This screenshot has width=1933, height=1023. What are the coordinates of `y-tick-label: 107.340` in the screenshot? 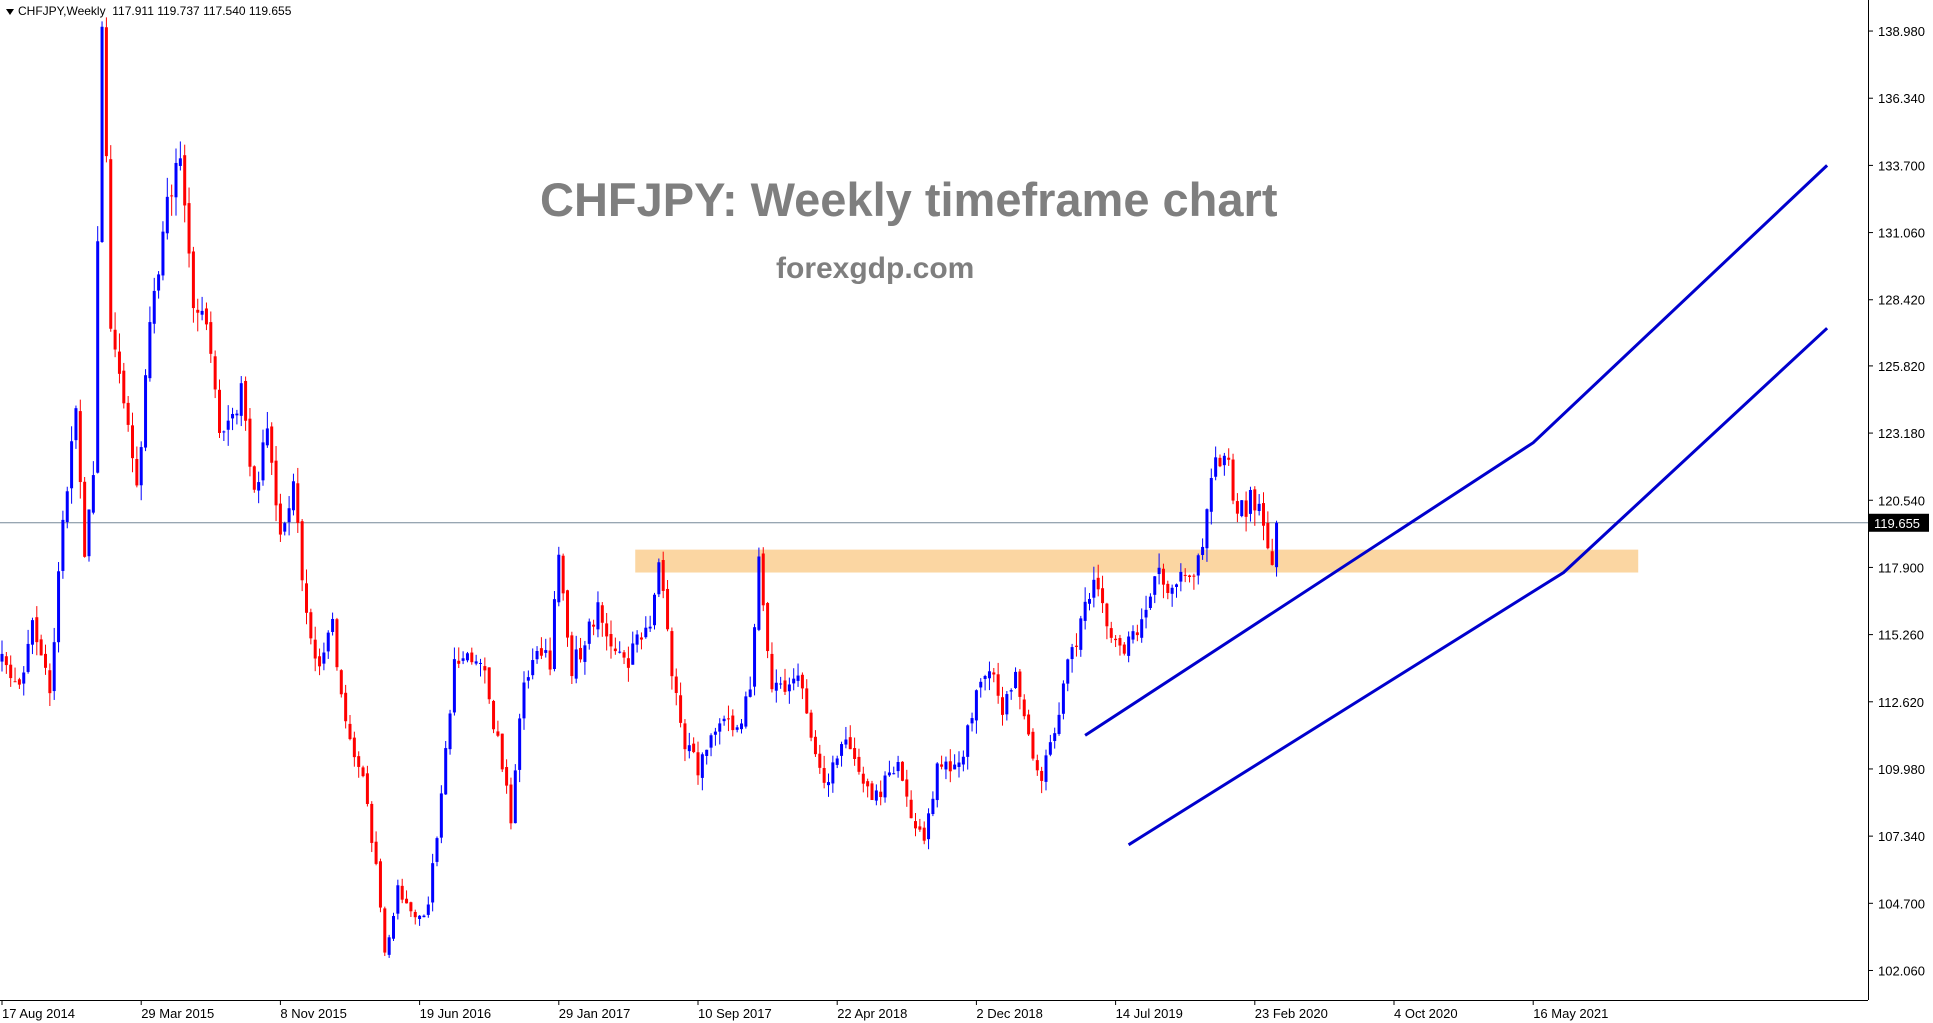 It's located at (1901, 836).